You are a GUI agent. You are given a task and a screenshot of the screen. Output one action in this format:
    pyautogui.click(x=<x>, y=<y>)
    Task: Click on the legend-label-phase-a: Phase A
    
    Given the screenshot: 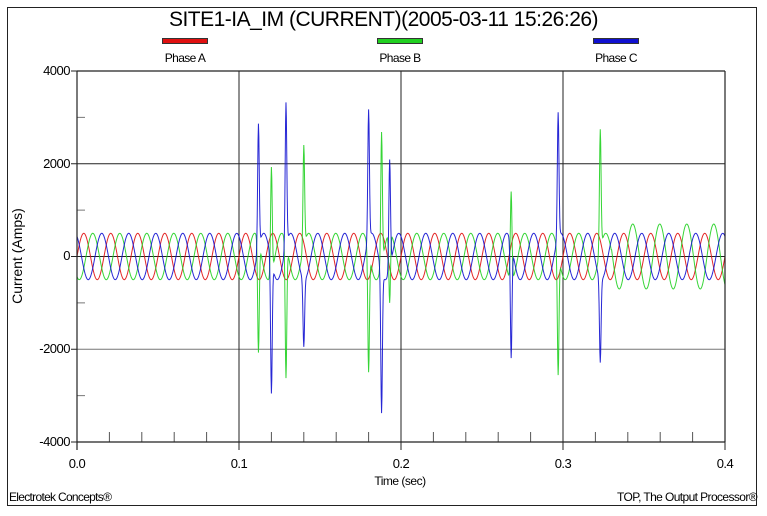 What is the action you would take?
    pyautogui.click(x=185, y=58)
    